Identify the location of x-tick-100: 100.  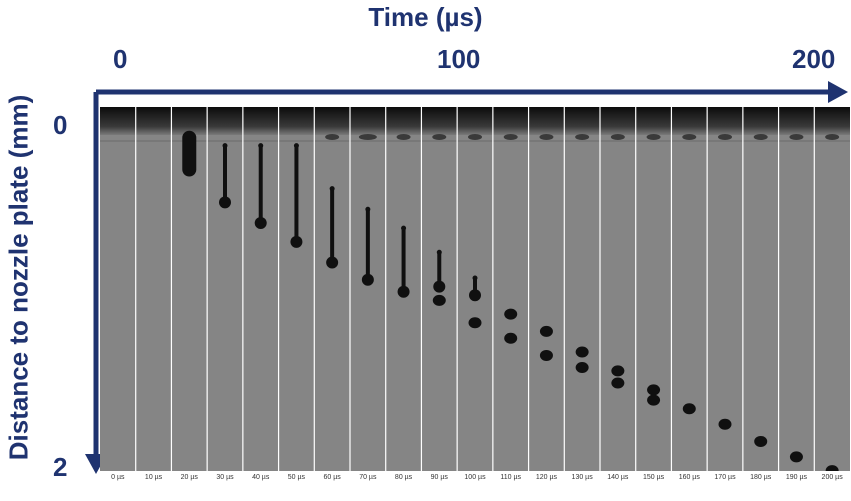
(459, 59).